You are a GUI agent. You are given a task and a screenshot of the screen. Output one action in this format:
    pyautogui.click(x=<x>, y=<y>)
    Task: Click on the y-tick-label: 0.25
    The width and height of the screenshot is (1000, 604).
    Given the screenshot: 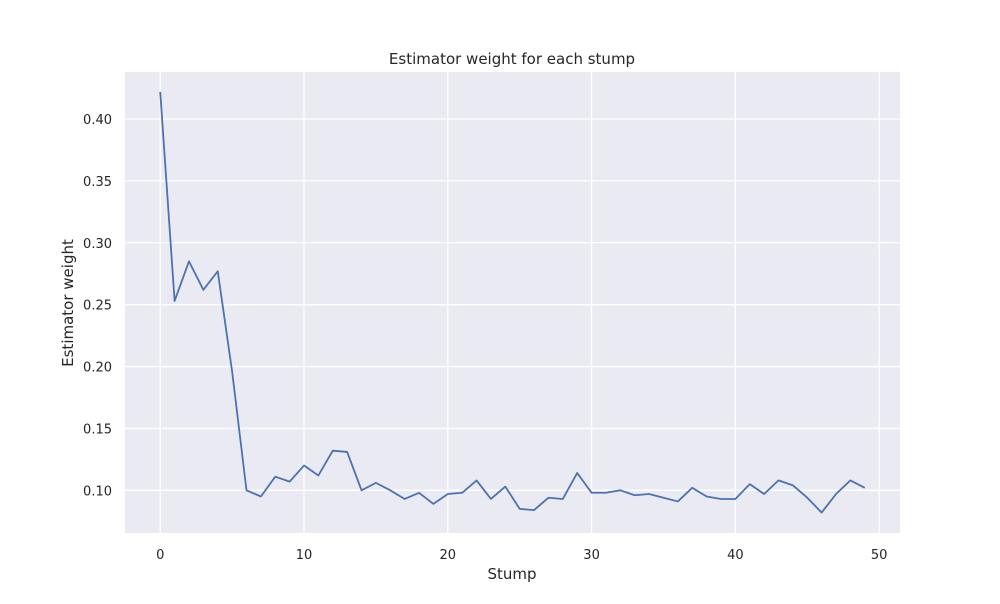 What is the action you would take?
    pyautogui.click(x=97, y=306)
    